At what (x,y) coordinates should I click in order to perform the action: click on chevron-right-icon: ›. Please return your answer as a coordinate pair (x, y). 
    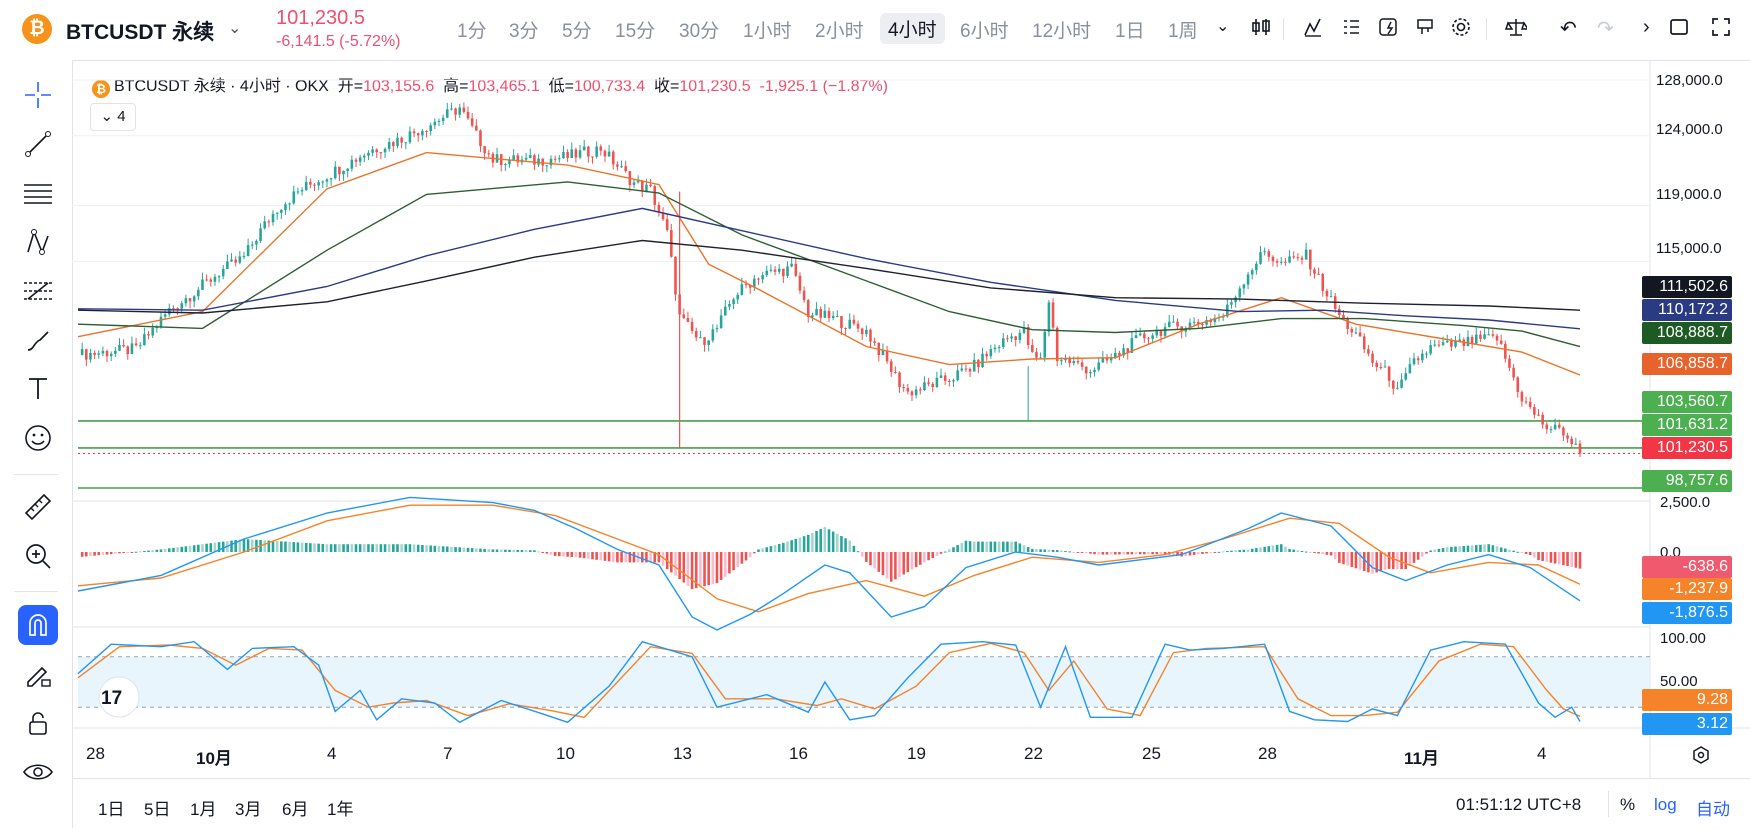
    Looking at the image, I should click on (1646, 27).